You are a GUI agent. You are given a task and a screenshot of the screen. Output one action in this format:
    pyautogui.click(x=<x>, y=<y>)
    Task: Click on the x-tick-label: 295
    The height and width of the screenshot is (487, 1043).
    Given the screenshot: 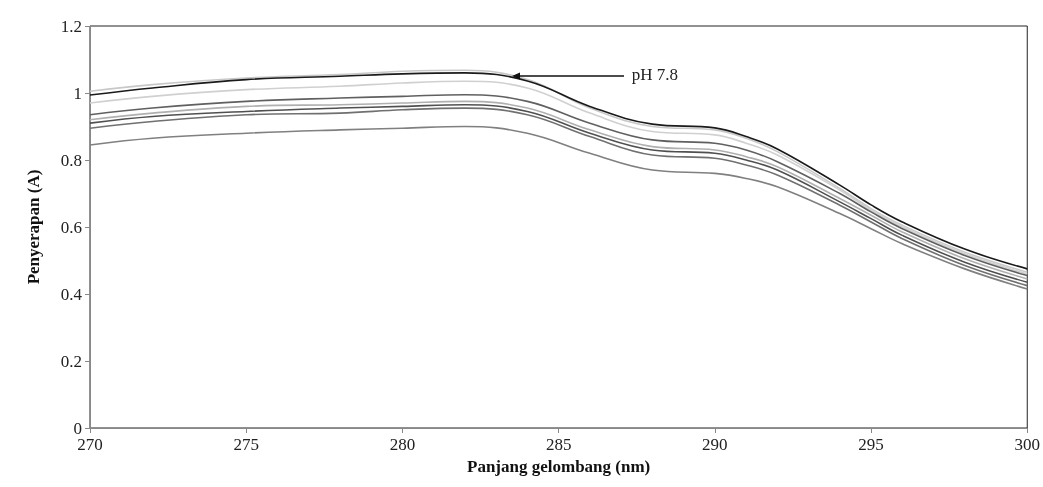 What is the action you would take?
    pyautogui.click(x=871, y=444)
    